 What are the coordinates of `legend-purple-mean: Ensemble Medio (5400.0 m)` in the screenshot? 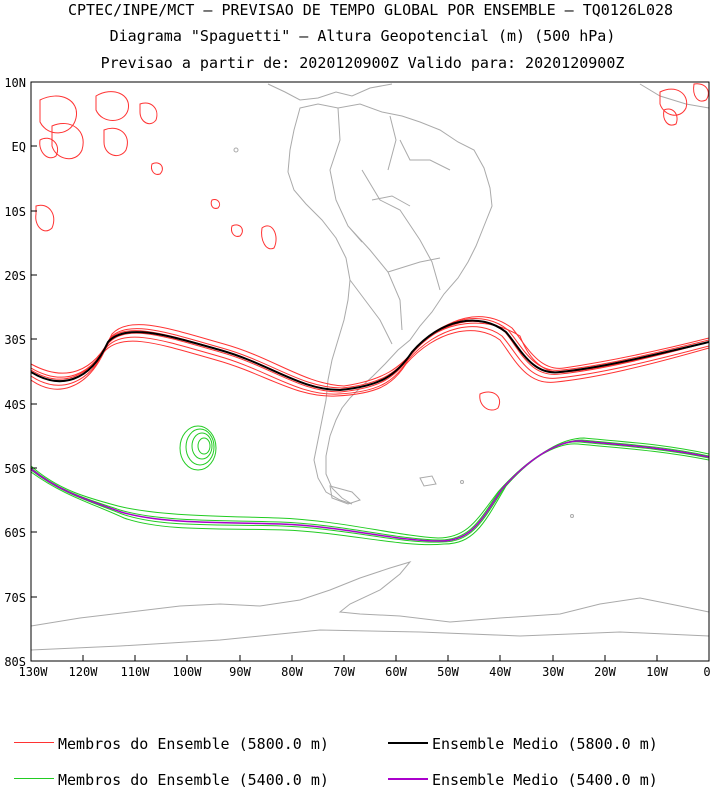 It's located at (523, 780).